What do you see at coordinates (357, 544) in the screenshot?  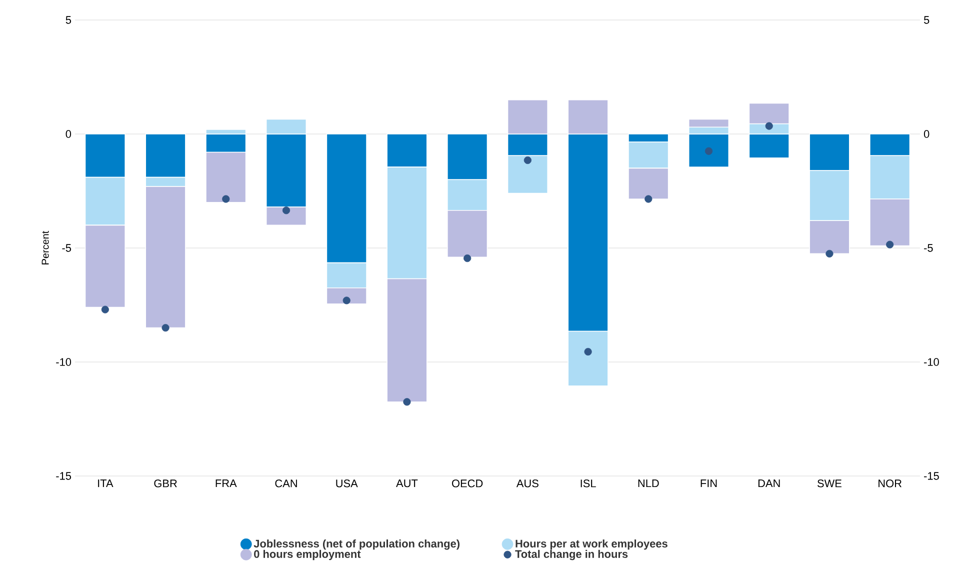 I see `legend-label: Joblessness (net of population change)` at bounding box center [357, 544].